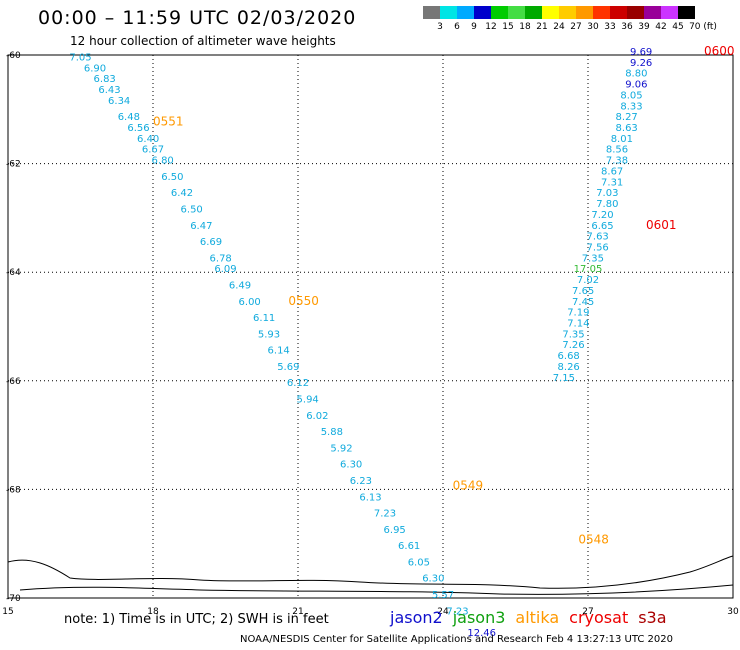  What do you see at coordinates (13, 165) in the screenshot?
I see `y-tick-label: -62` at bounding box center [13, 165].